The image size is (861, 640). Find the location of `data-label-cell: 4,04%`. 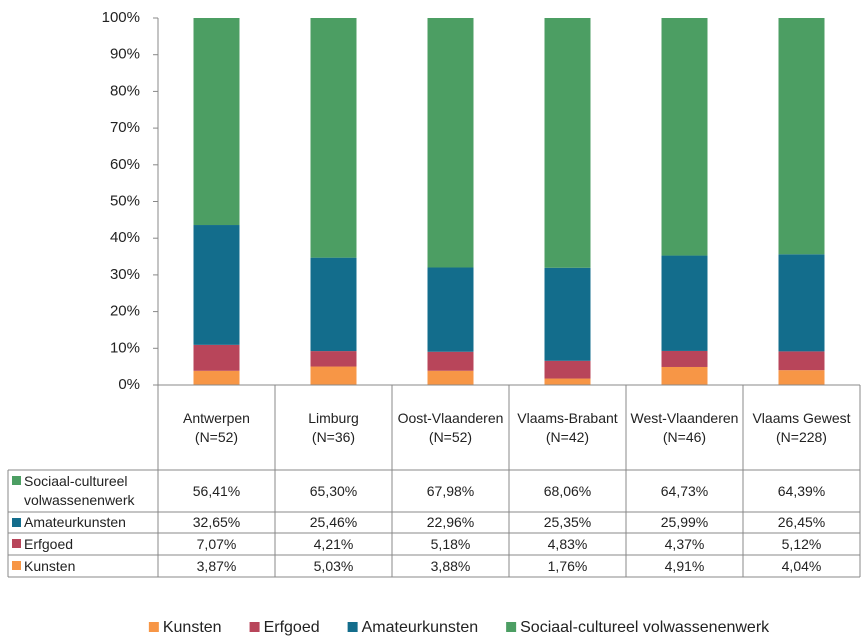

data-label-cell: 4,04% is located at coordinates (801, 566).